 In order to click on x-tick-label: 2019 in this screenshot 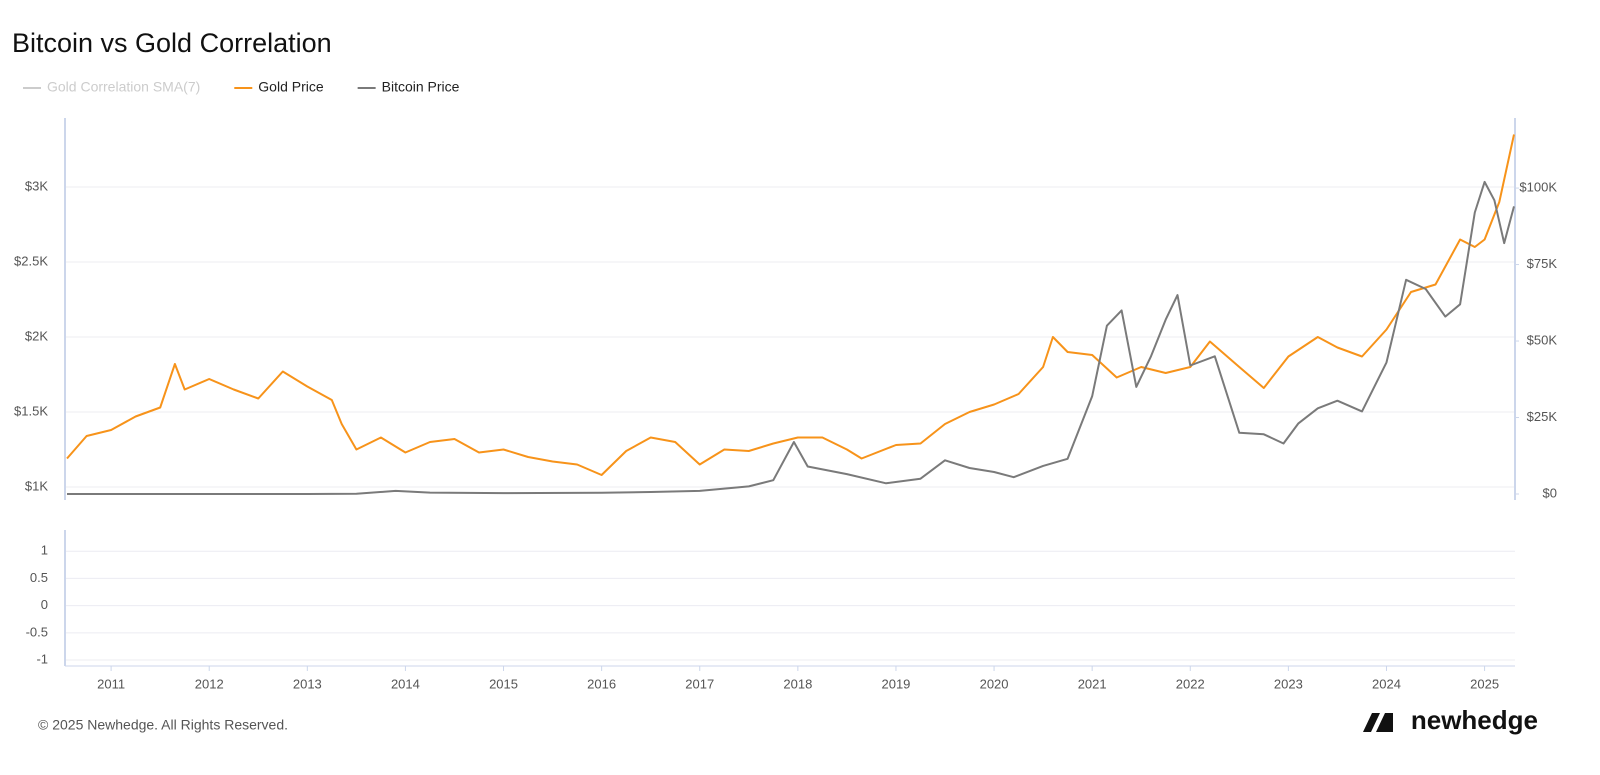, I will do `click(895, 683)`.